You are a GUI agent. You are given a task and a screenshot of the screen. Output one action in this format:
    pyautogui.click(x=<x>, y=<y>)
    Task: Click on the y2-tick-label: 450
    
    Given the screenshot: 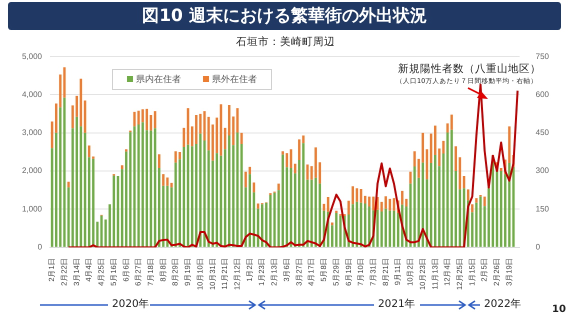 What is the action you would take?
    pyautogui.click(x=543, y=133)
    